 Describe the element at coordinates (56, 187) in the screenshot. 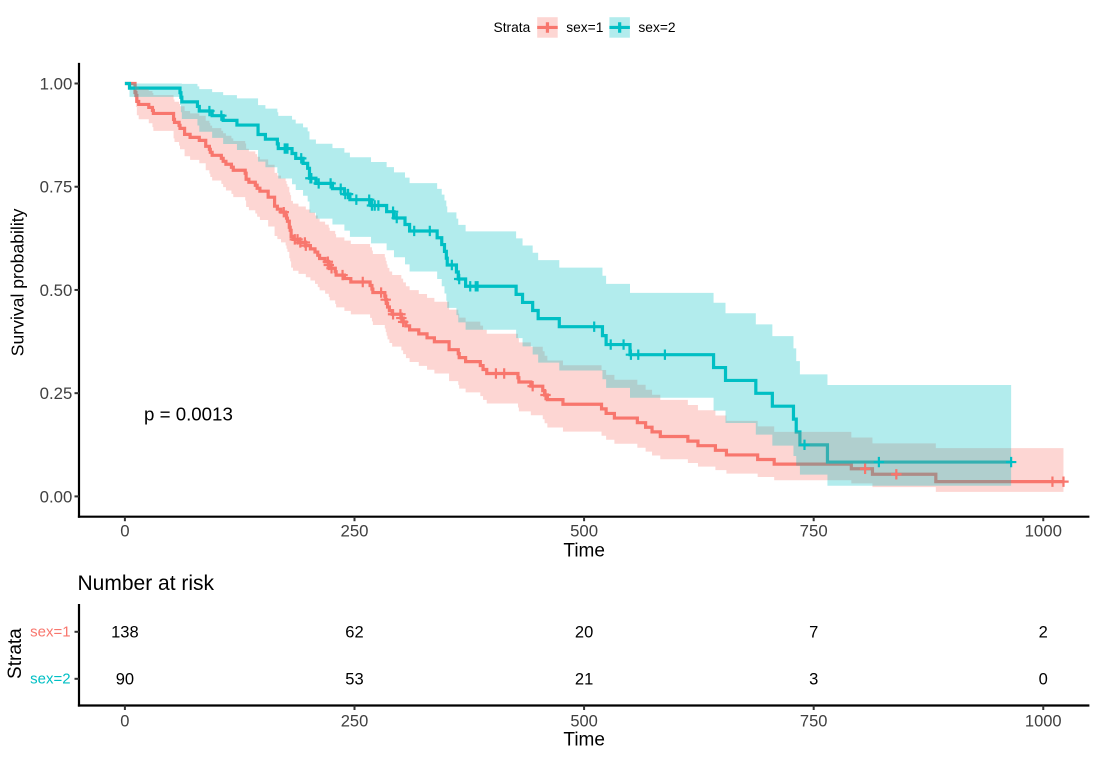

I see `svg-text: 0.75` at that location.